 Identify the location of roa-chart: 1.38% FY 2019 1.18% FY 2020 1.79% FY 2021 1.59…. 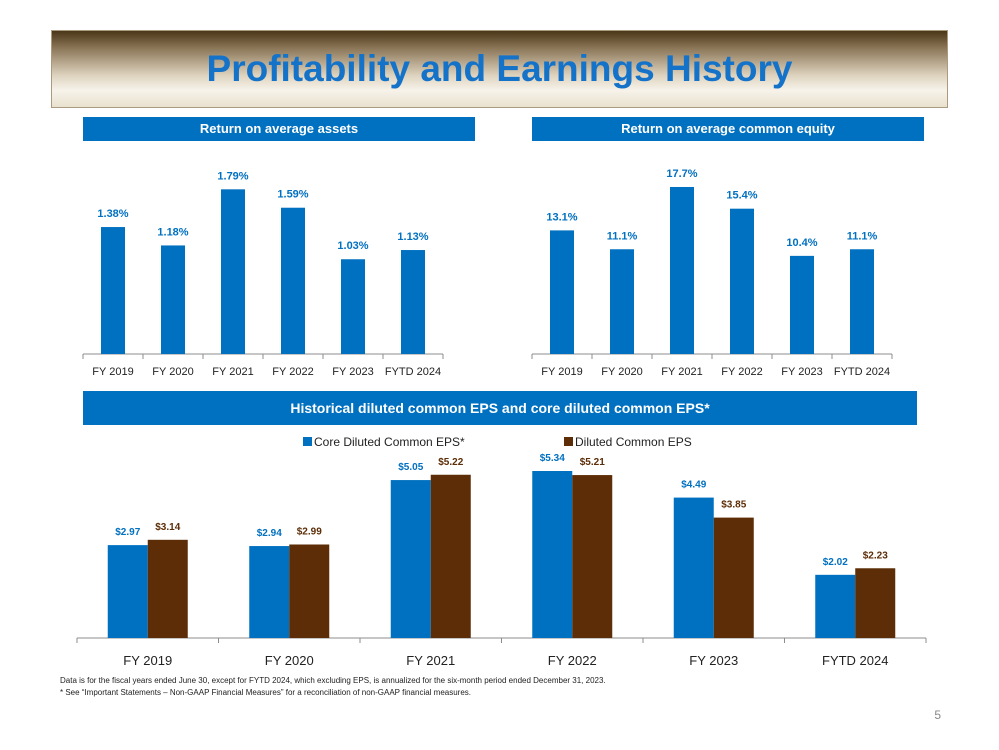
(263, 274).